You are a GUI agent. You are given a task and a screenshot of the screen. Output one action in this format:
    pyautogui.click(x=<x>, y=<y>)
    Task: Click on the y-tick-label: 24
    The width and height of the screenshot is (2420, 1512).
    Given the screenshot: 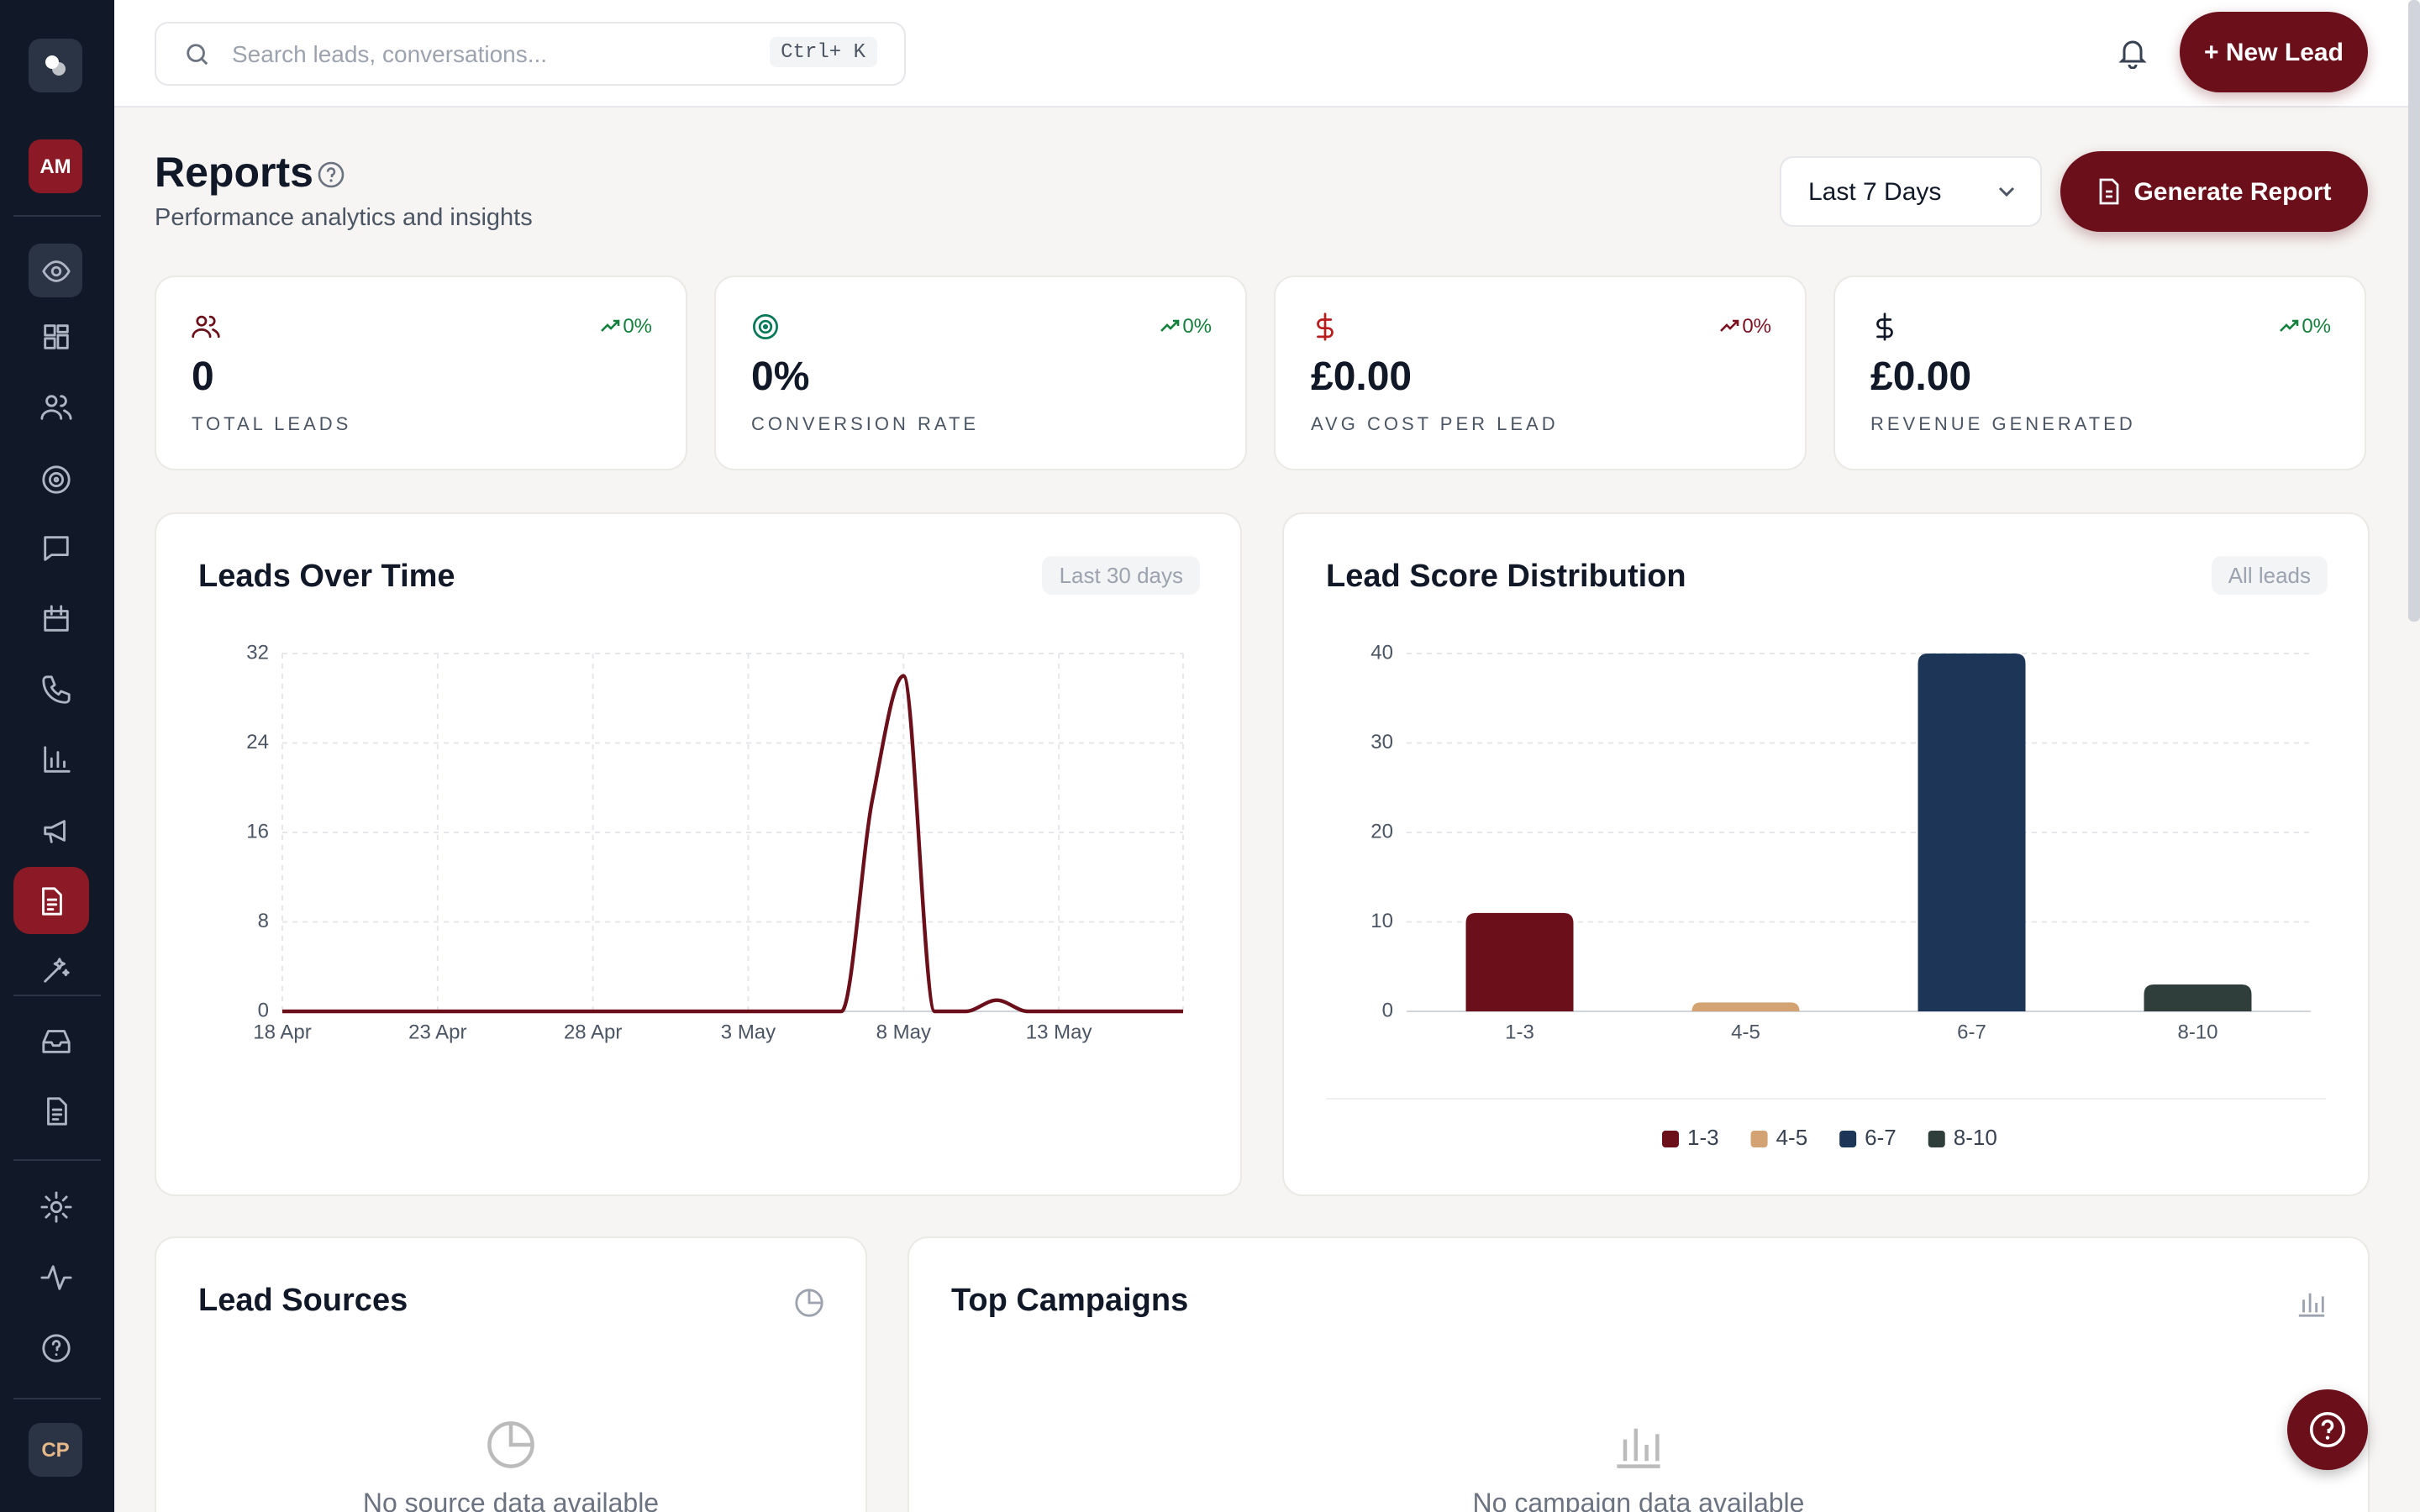 What is the action you would take?
    pyautogui.click(x=257, y=742)
    